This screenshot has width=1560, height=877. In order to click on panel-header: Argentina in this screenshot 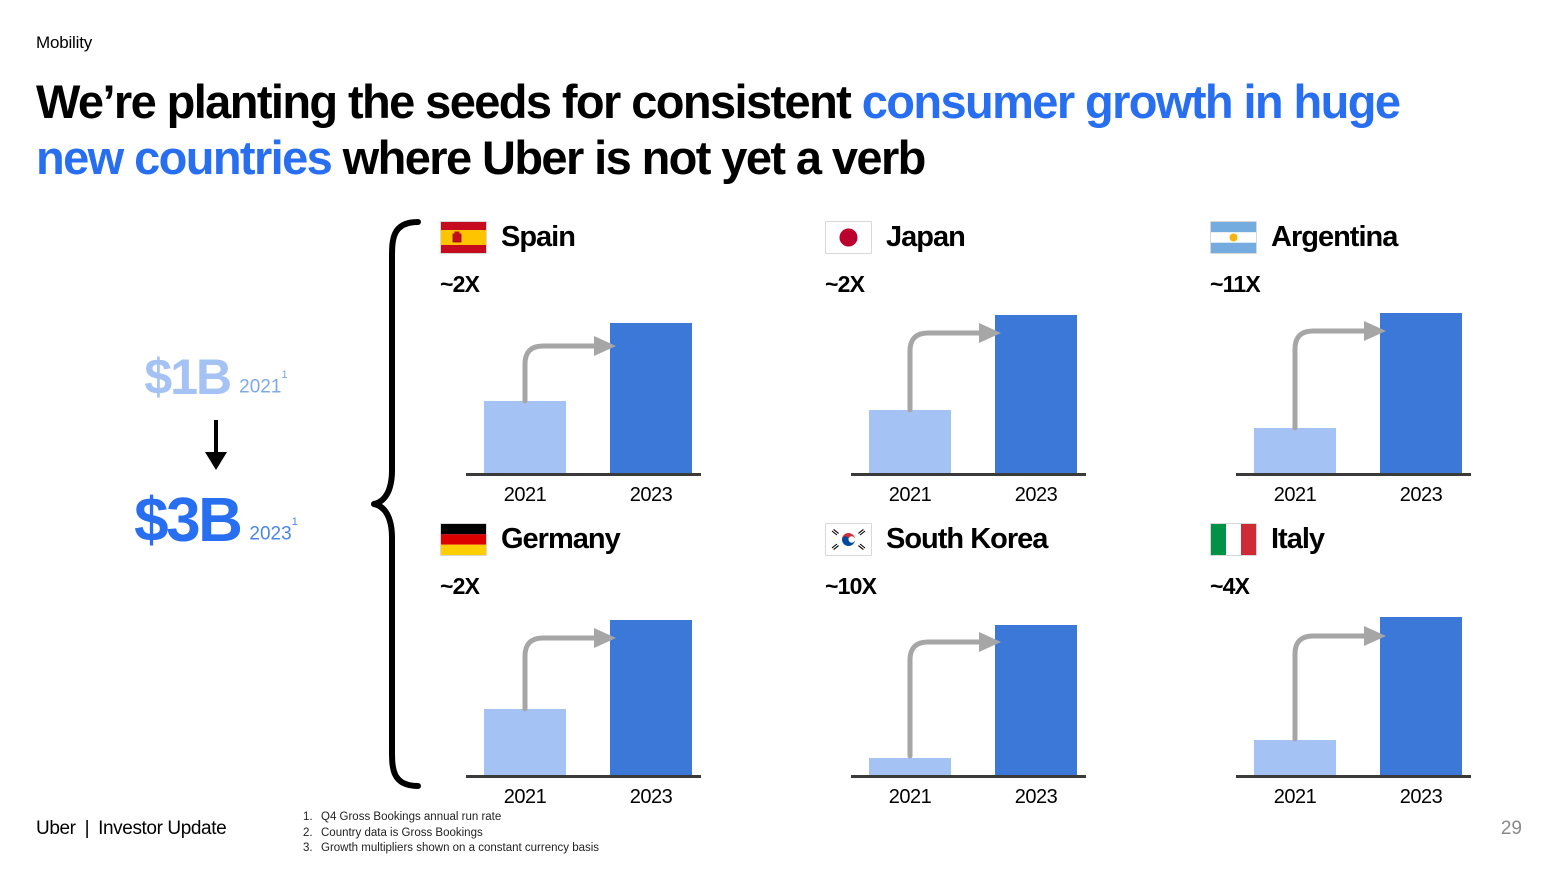, I will do `click(1360, 237)`.